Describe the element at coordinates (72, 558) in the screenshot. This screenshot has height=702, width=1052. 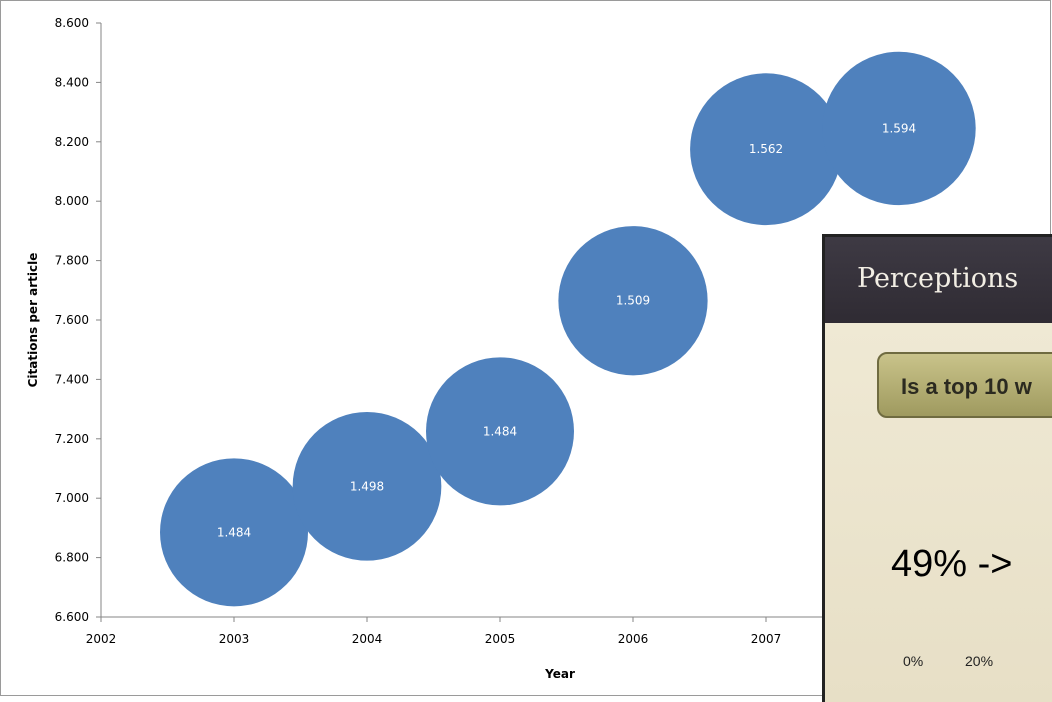
I see `y-tick-label: 6.800` at that location.